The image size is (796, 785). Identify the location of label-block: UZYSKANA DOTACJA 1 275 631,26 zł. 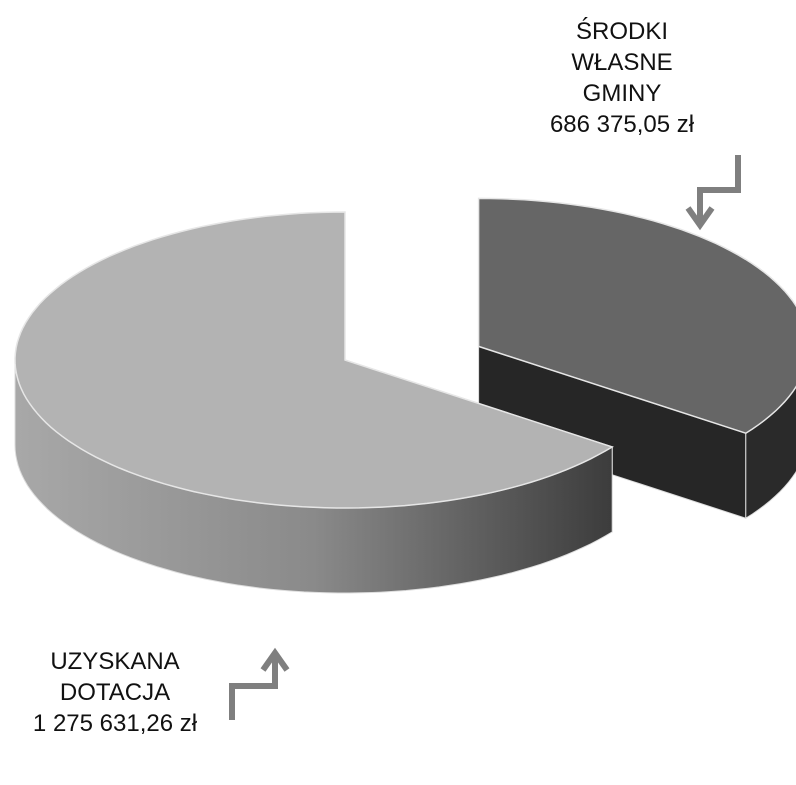
(115, 692).